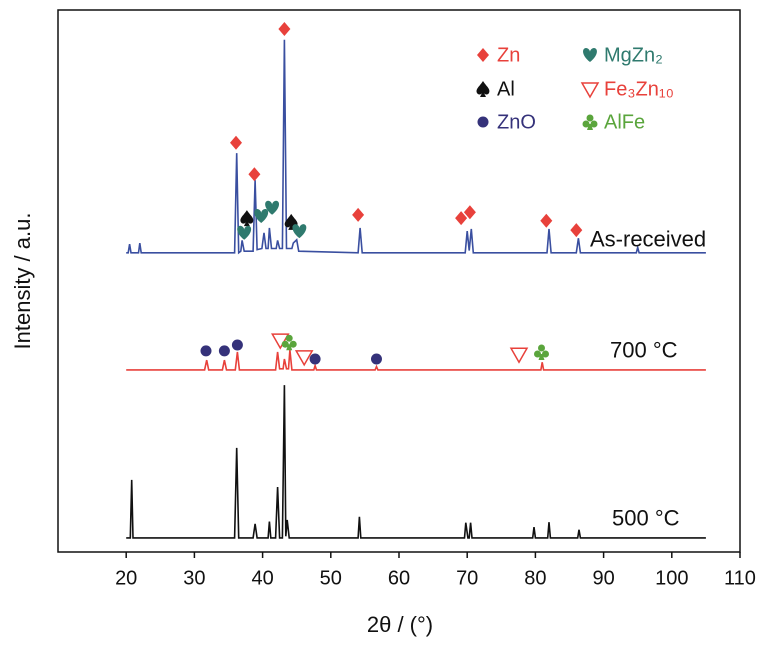  What do you see at coordinates (126, 578) in the screenshot?
I see `x-tick-label: 20` at bounding box center [126, 578].